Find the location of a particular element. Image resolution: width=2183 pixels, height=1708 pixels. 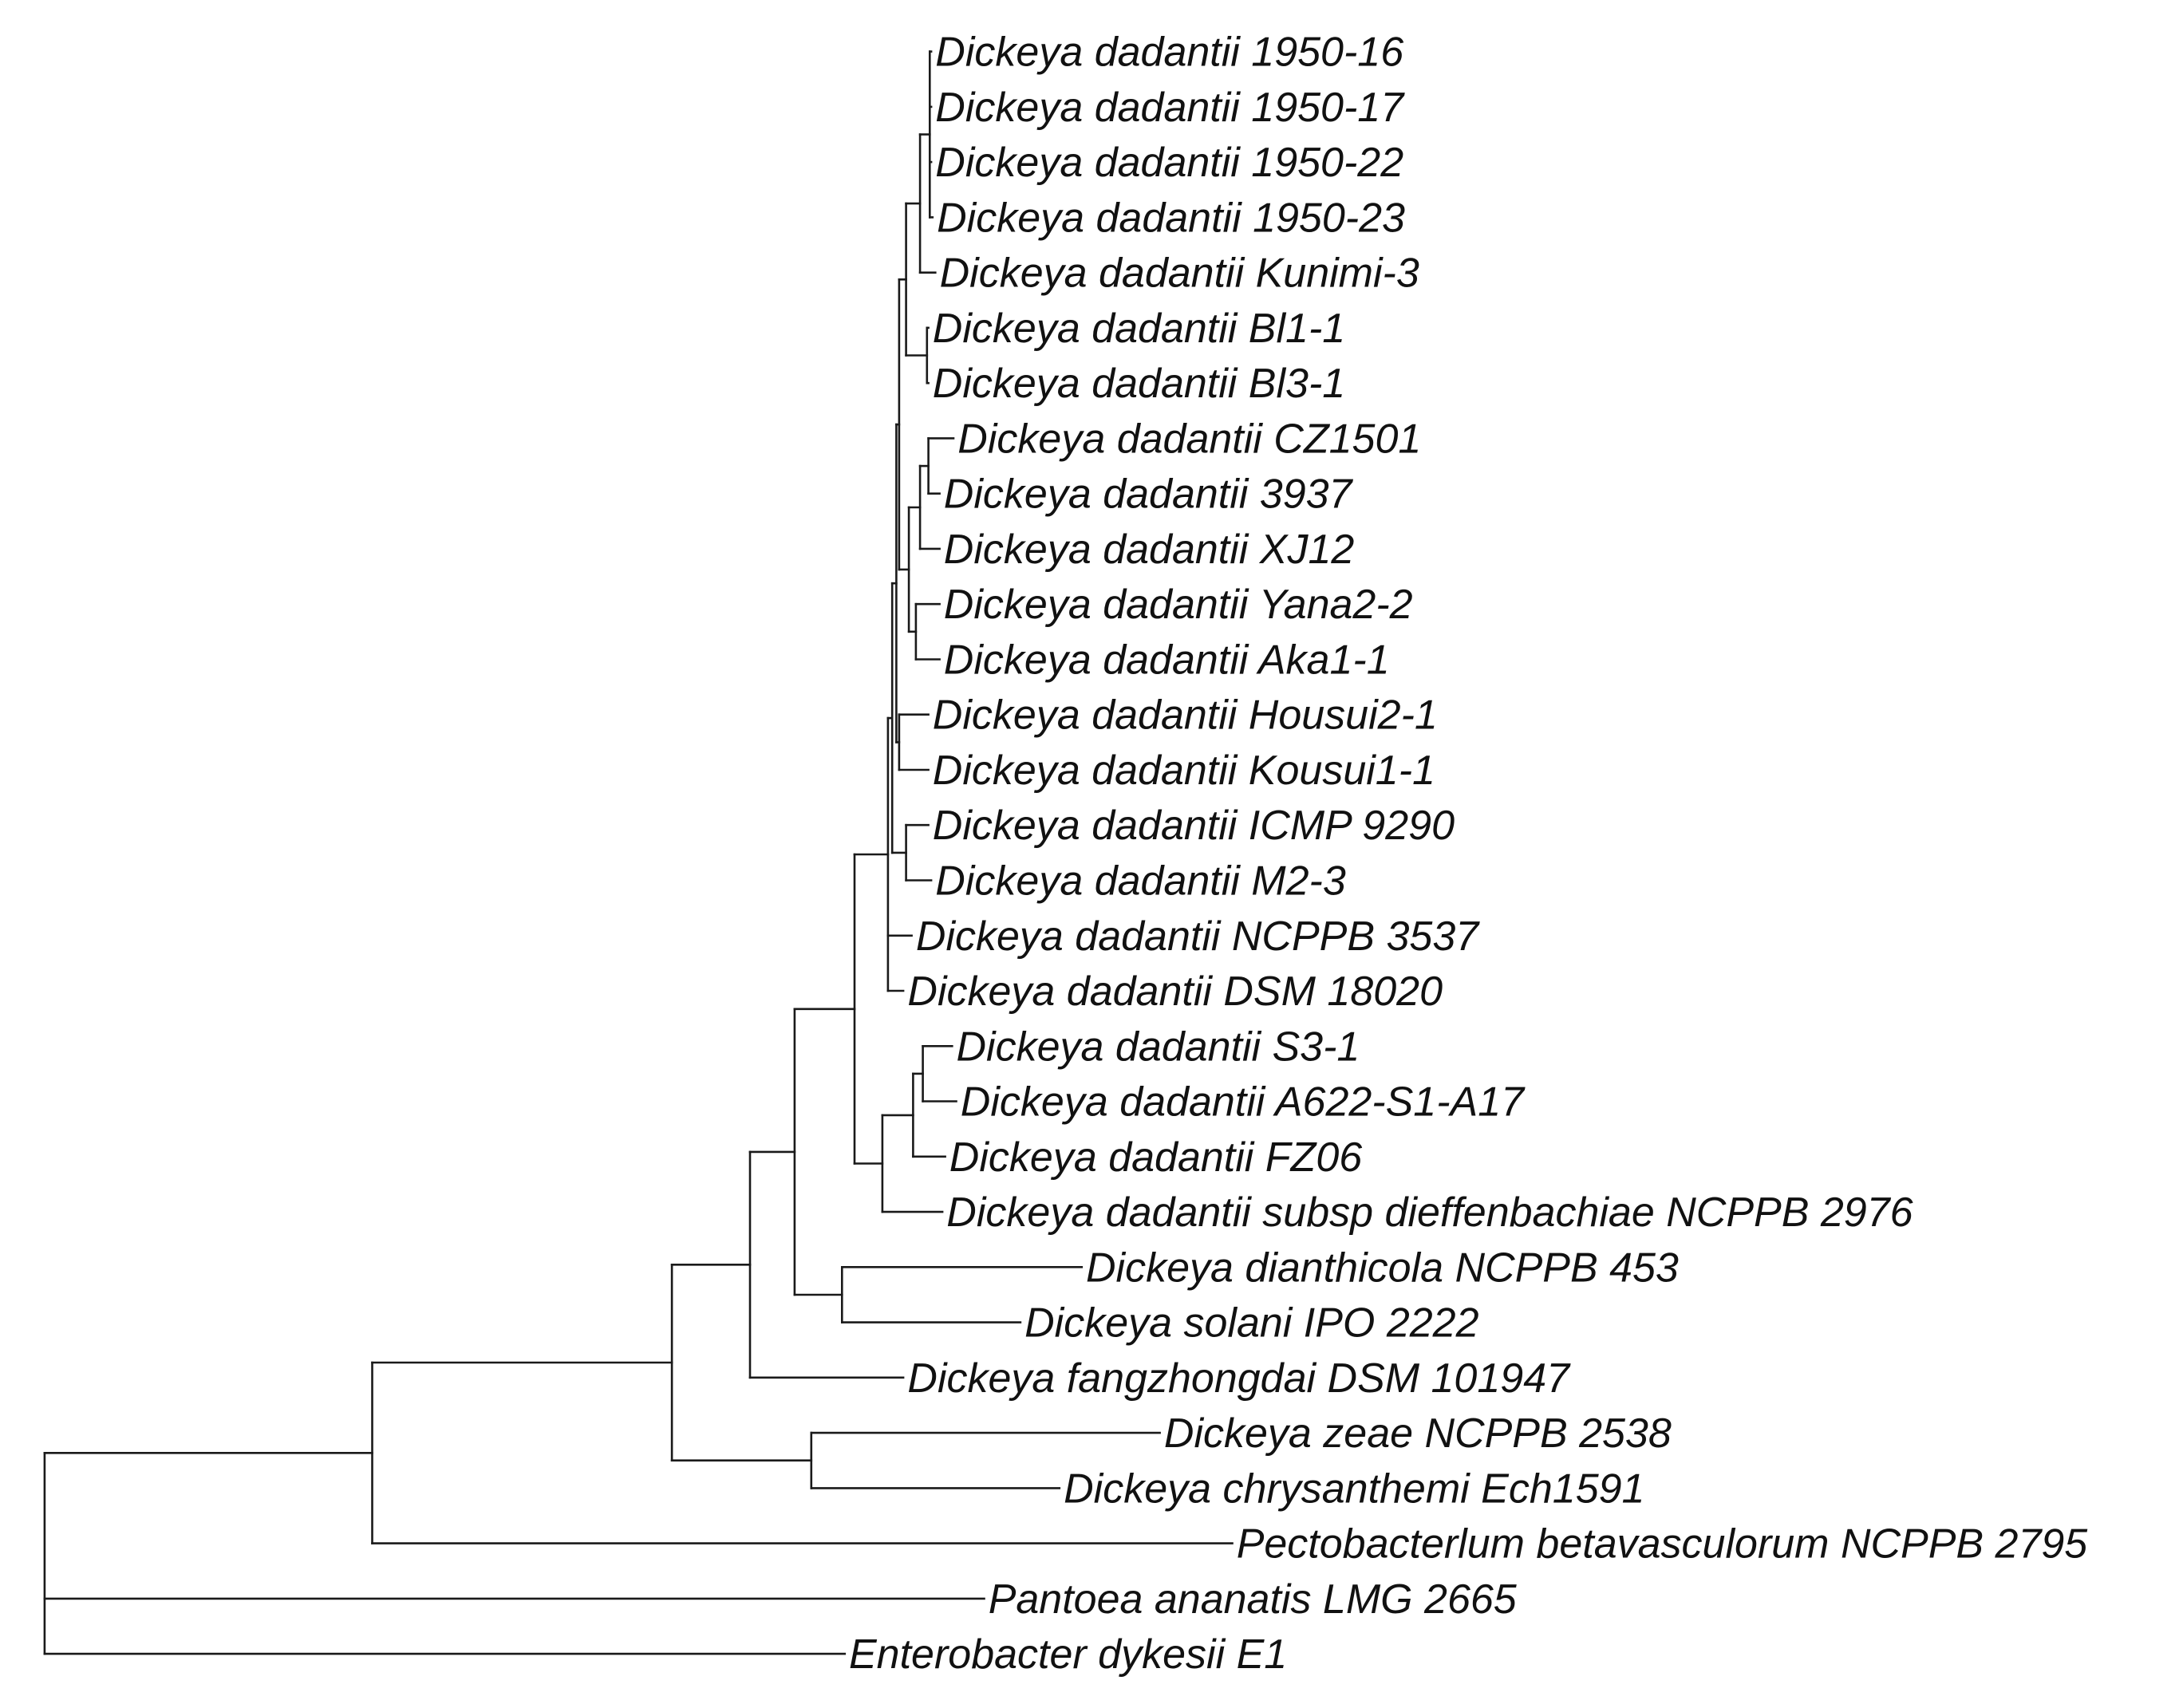

taxon-label: Dickeya zeae NCPPB 2538 is located at coordinates (1418, 1433).